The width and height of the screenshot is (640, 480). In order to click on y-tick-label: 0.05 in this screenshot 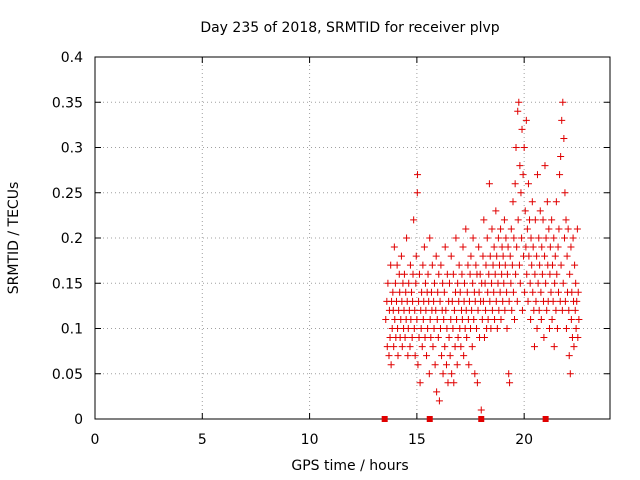, I will do `click(67, 375)`.